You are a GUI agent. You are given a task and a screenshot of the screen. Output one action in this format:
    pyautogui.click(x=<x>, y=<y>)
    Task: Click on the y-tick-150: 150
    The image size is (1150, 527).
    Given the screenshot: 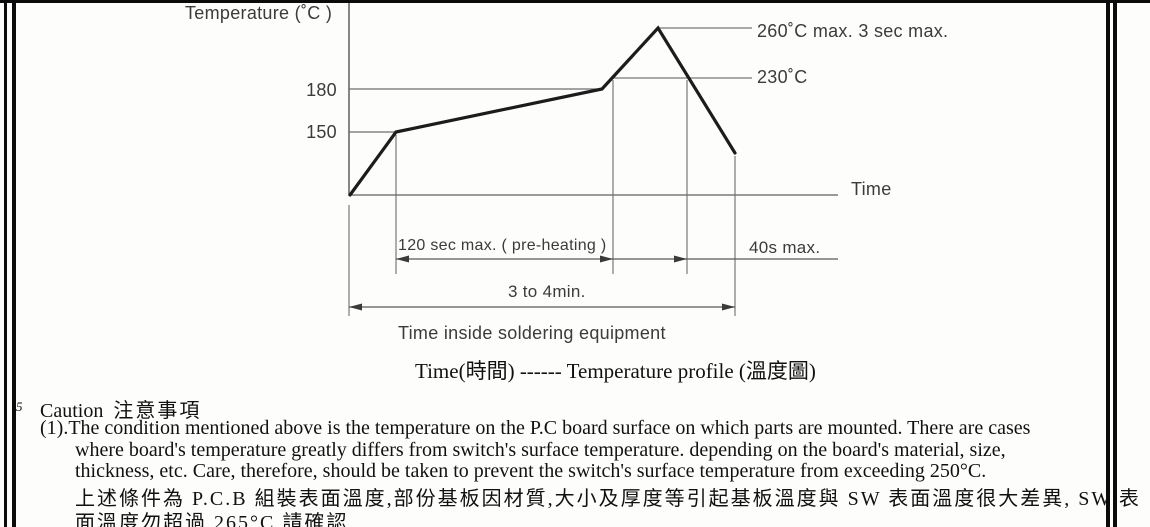 What is the action you would take?
    pyautogui.click(x=321, y=132)
    